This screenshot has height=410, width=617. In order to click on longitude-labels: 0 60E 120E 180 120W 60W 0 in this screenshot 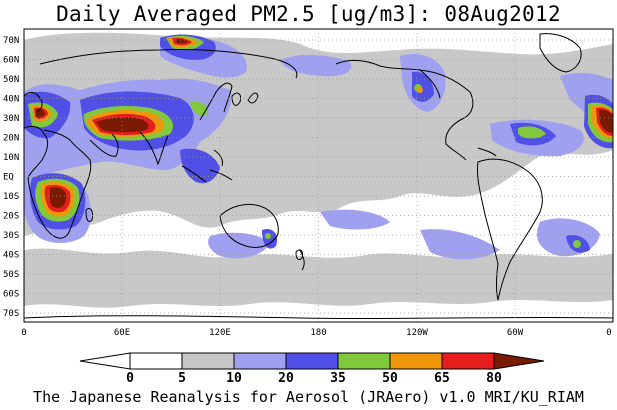, I will do `click(316, 333)`.